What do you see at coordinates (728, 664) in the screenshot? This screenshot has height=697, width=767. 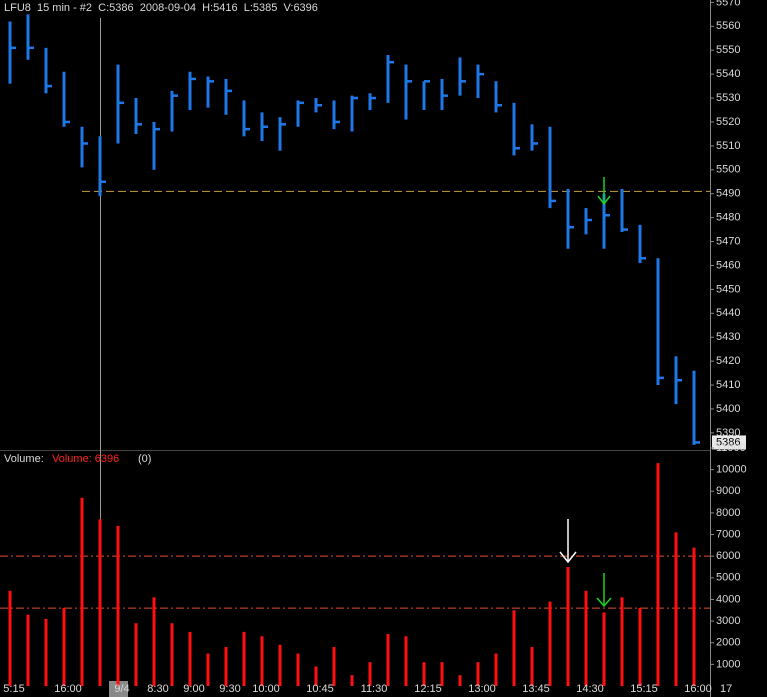 I see `y-tick-label: 1000` at bounding box center [728, 664].